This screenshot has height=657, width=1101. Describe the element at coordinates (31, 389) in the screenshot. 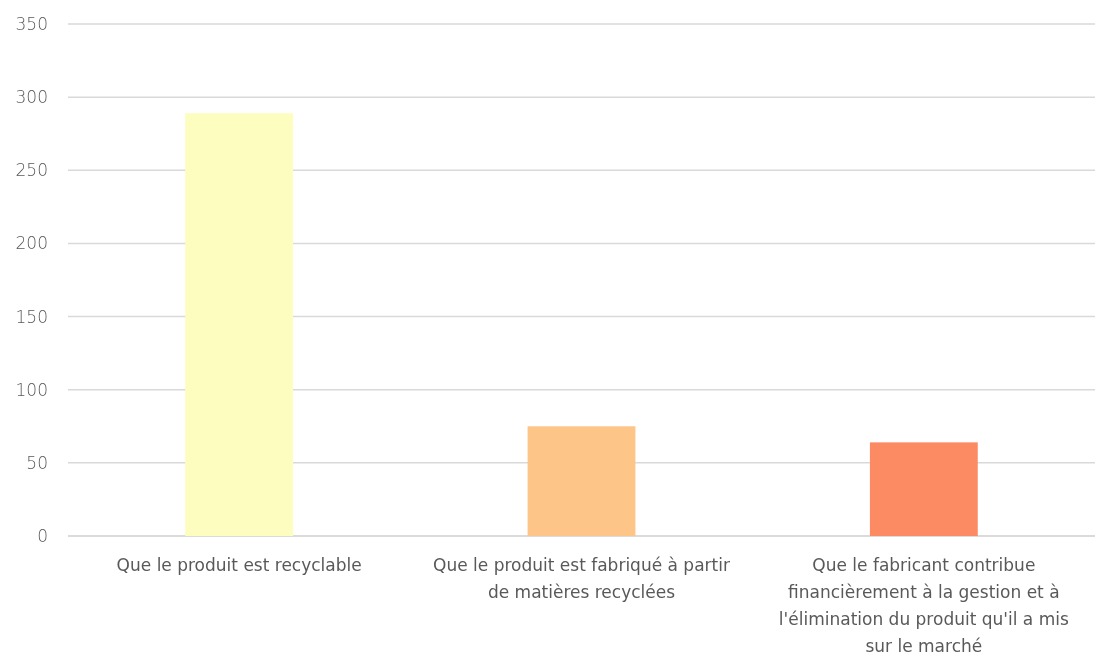

I see `y-tick-label: 100` at that location.